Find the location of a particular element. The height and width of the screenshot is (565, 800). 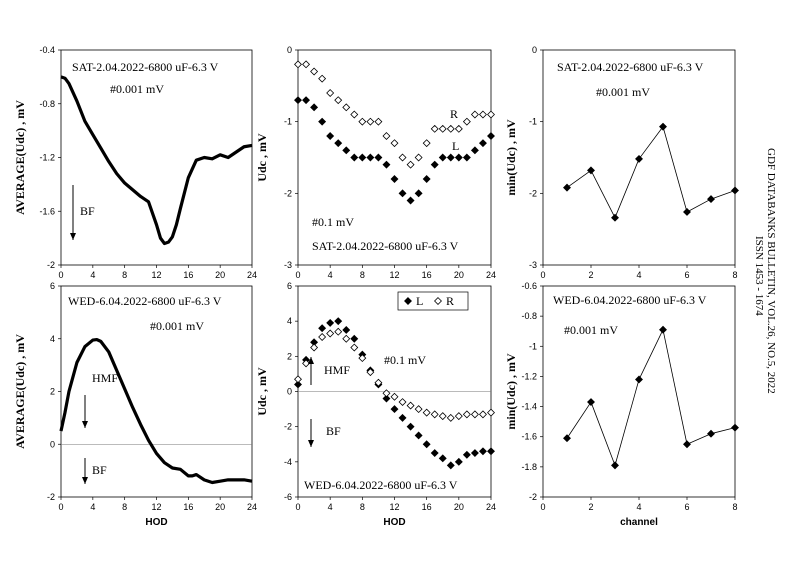

annotation: L is located at coordinates (455, 146).